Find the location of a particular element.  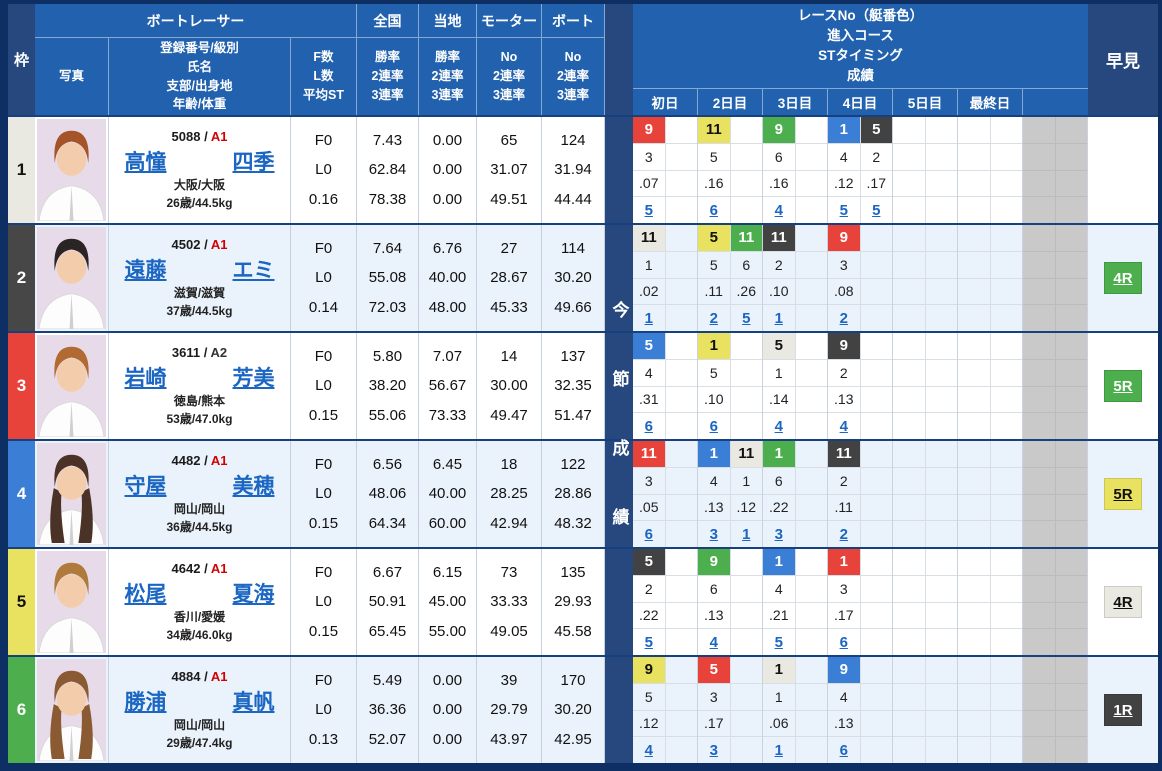

racer-portrait is located at coordinates (71, 602).